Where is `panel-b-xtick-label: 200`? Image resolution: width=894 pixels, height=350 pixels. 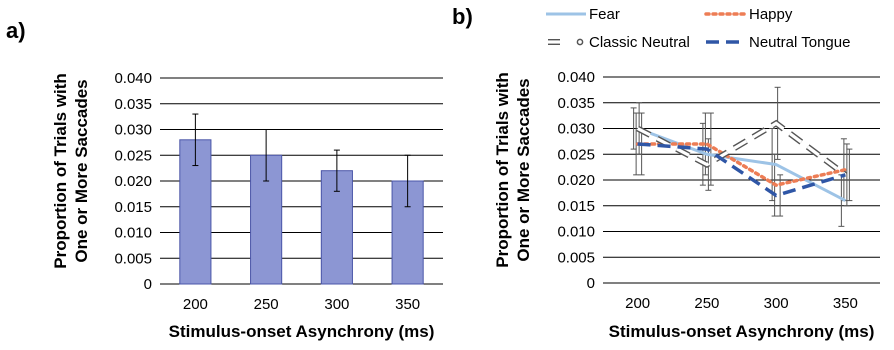 panel-b-xtick-label: 200 is located at coordinates (637, 303).